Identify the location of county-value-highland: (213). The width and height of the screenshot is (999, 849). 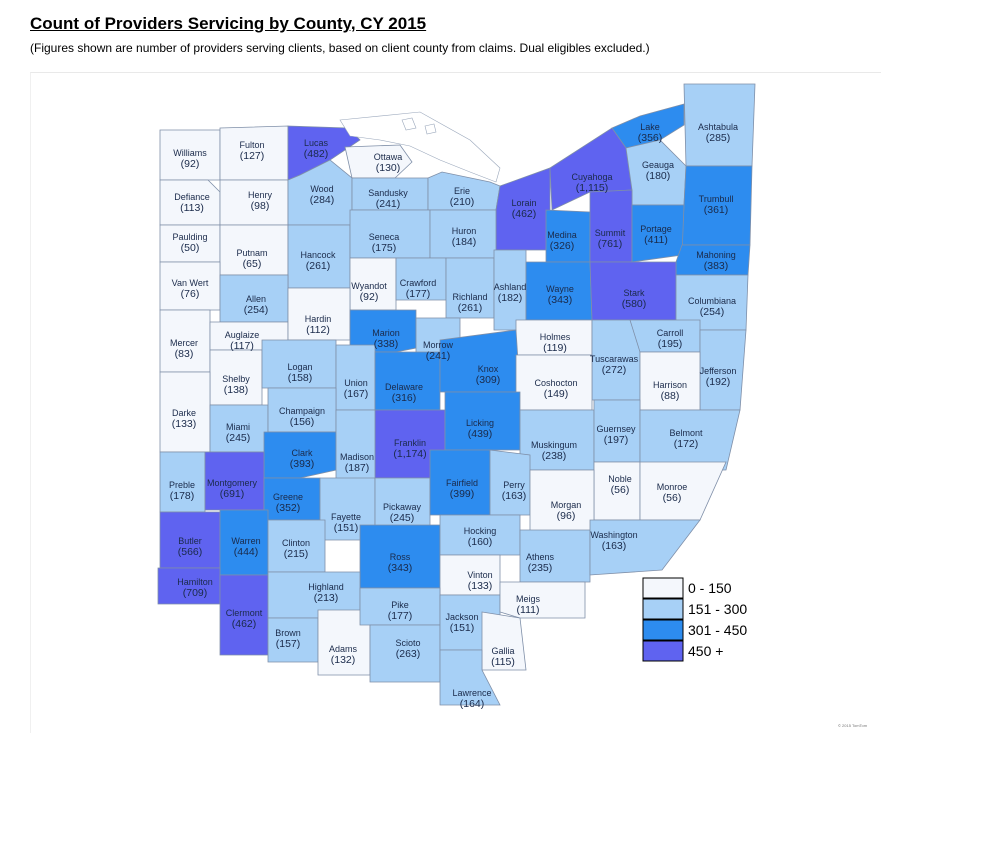
(326, 598).